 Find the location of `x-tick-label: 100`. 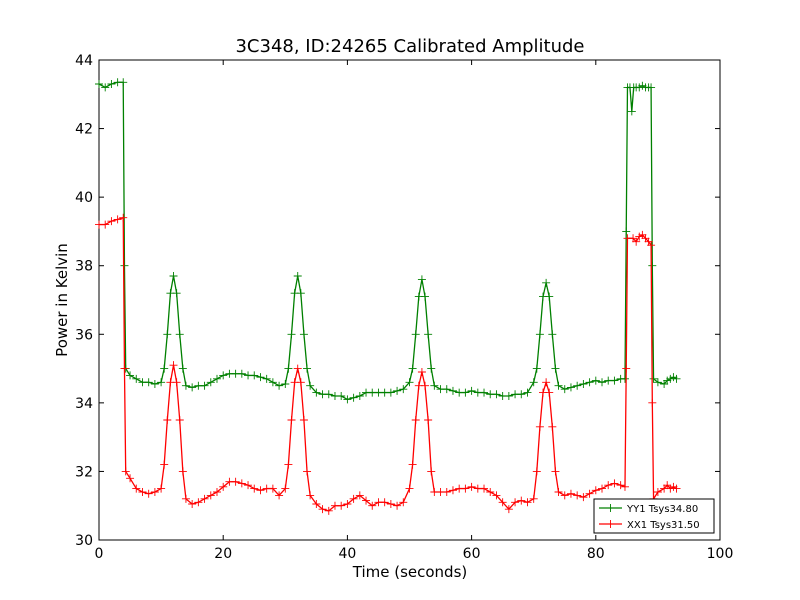

x-tick-label: 100 is located at coordinates (720, 554).